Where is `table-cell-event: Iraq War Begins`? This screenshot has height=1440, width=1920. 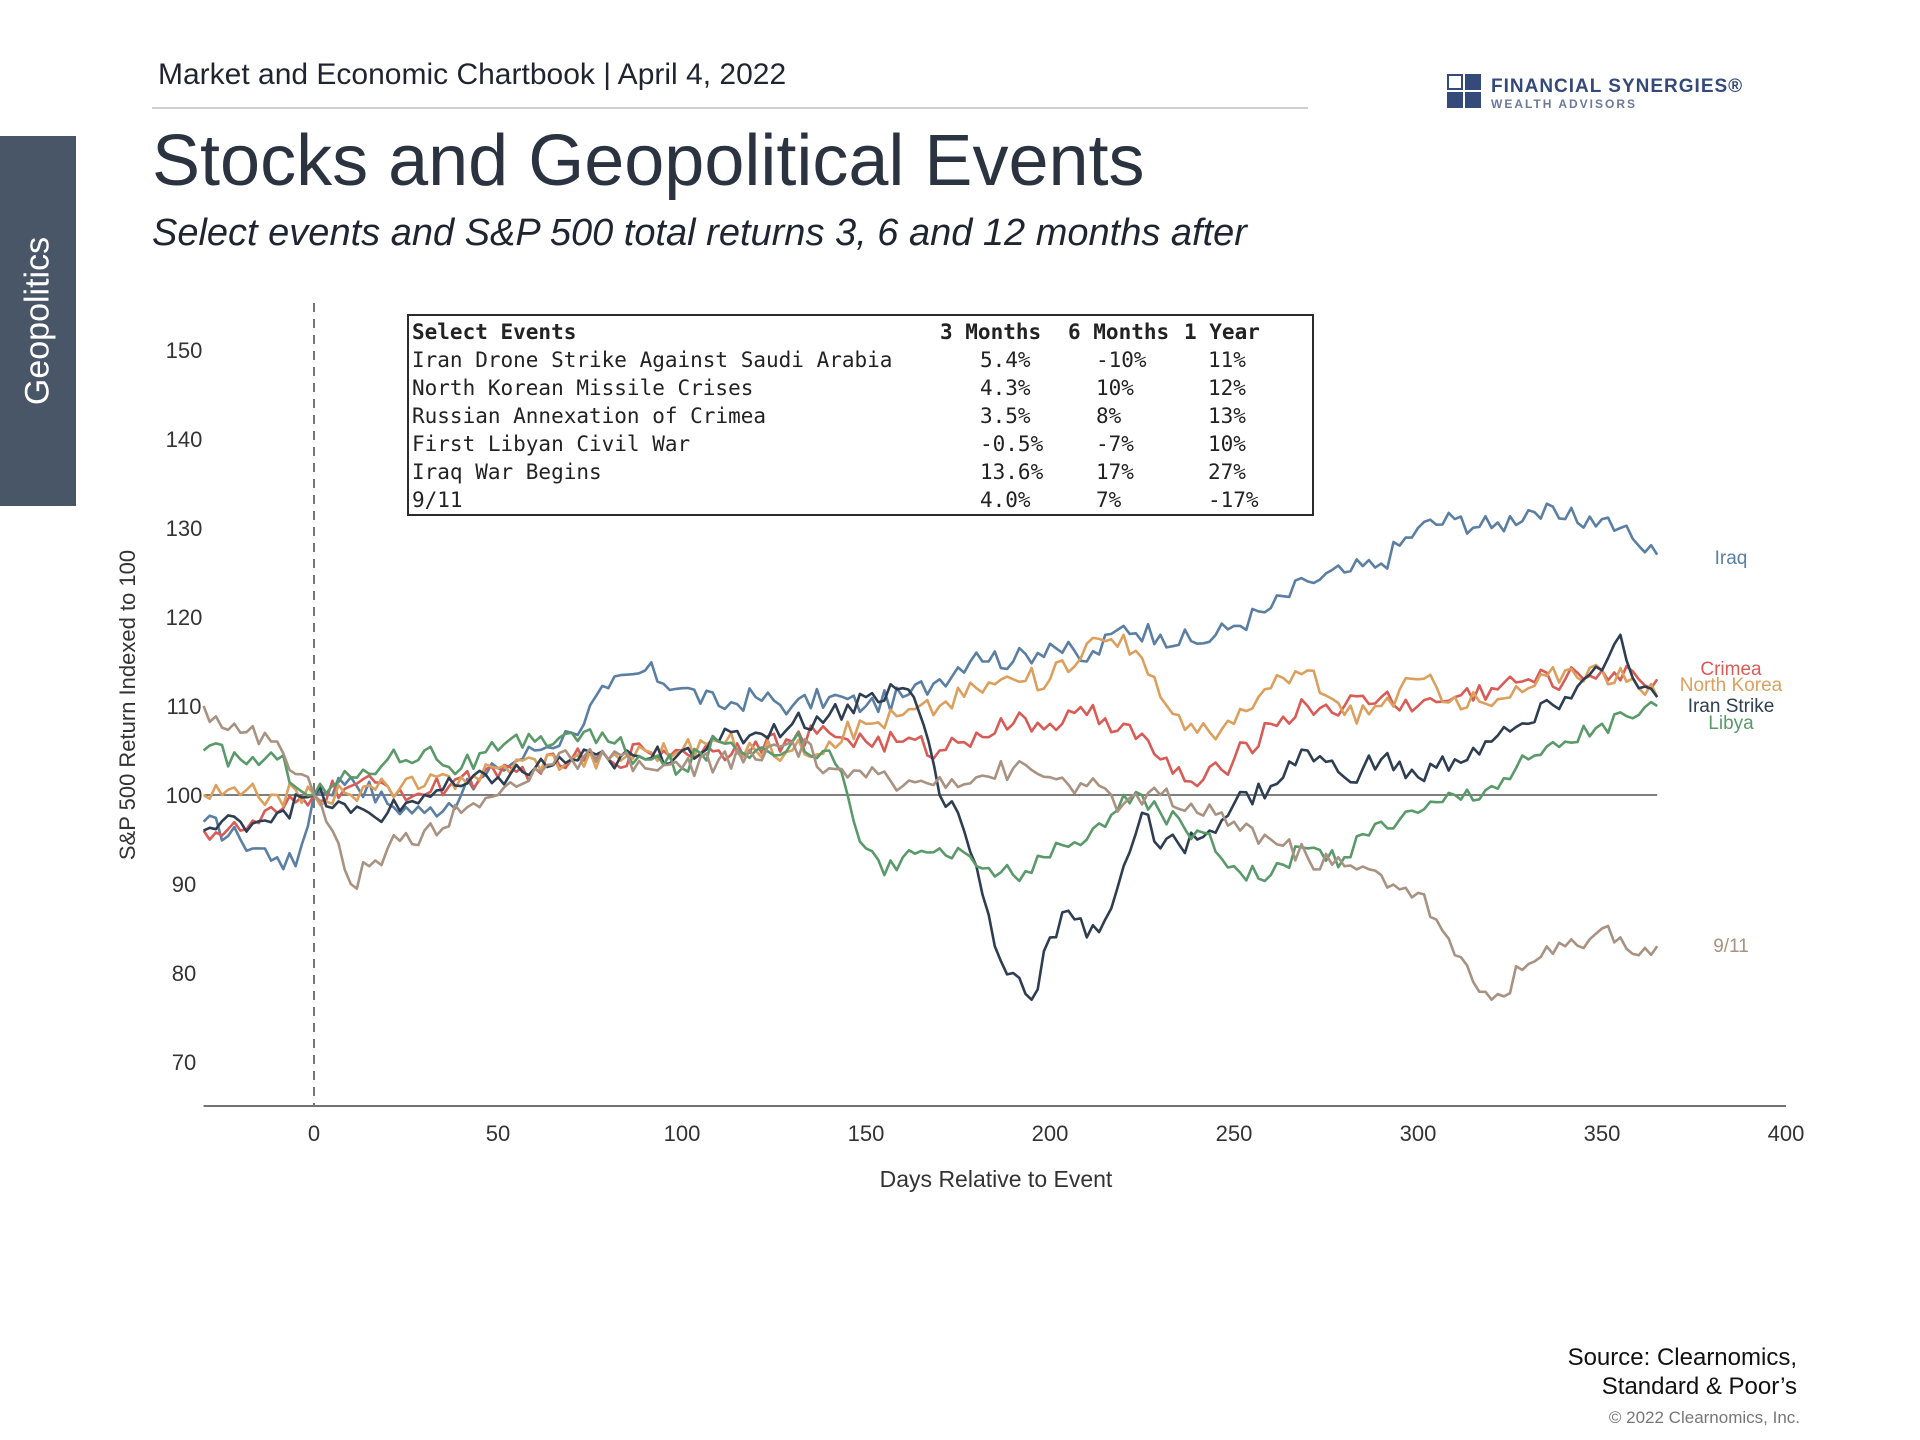
table-cell-event: Iraq War Begins is located at coordinates (507, 472).